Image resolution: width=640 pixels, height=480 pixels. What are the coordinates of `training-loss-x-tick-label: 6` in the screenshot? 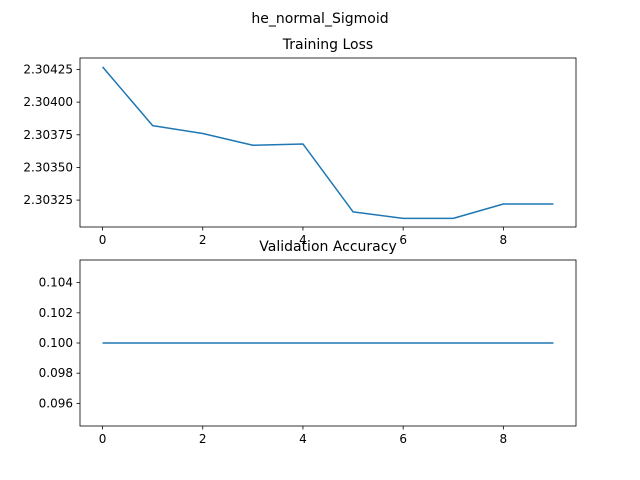 It's located at (403, 240).